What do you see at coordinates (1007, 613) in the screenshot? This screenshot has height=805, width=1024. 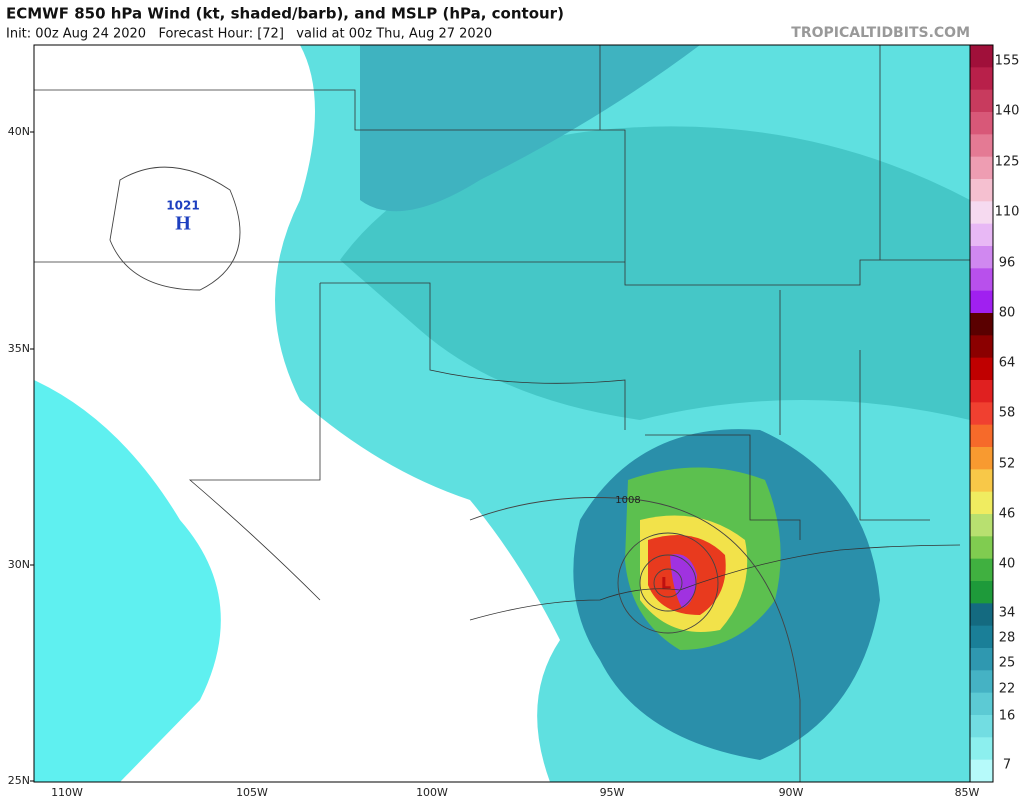 I see `colorbar-label: 34` at bounding box center [1007, 613].